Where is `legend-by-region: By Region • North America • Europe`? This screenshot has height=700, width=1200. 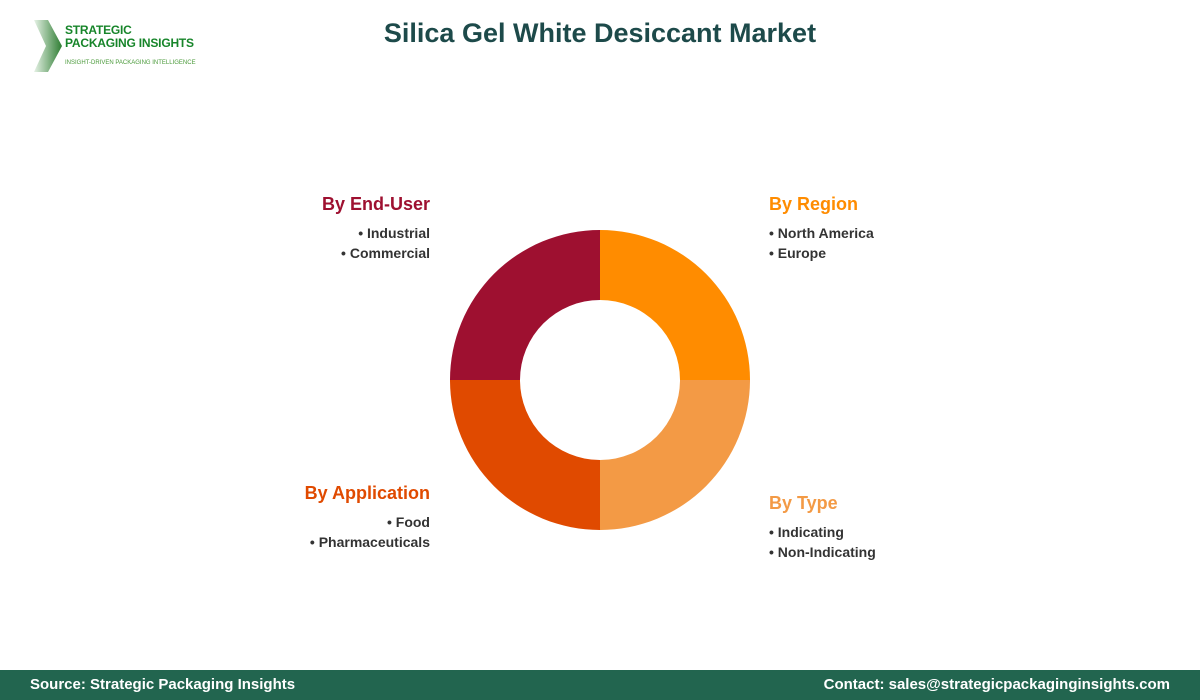 legend-by-region: By Region • North America • Europe is located at coordinates (821, 227).